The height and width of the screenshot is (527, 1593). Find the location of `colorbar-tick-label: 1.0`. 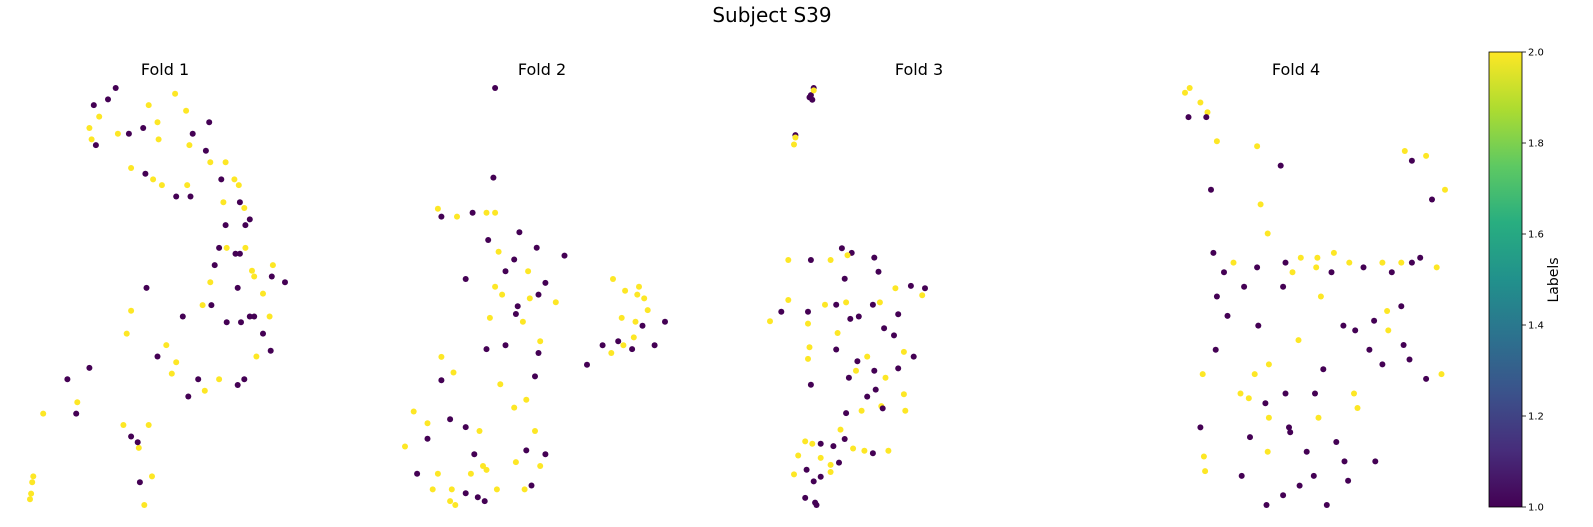

colorbar-tick-label: 1.0 is located at coordinates (1536, 508).